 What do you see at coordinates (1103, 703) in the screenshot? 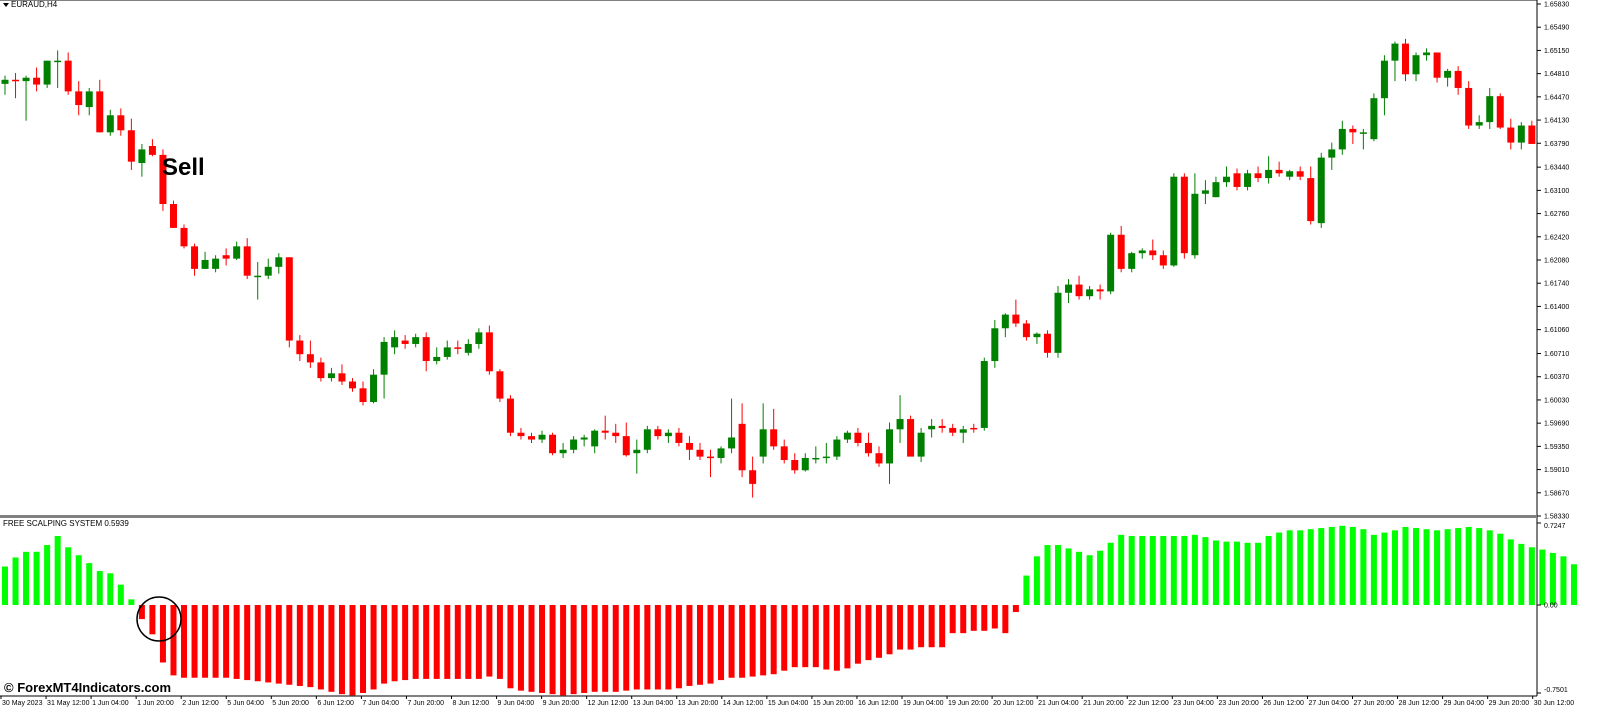
I see `time-tick-label: 21 Jun 20:00` at bounding box center [1103, 703].